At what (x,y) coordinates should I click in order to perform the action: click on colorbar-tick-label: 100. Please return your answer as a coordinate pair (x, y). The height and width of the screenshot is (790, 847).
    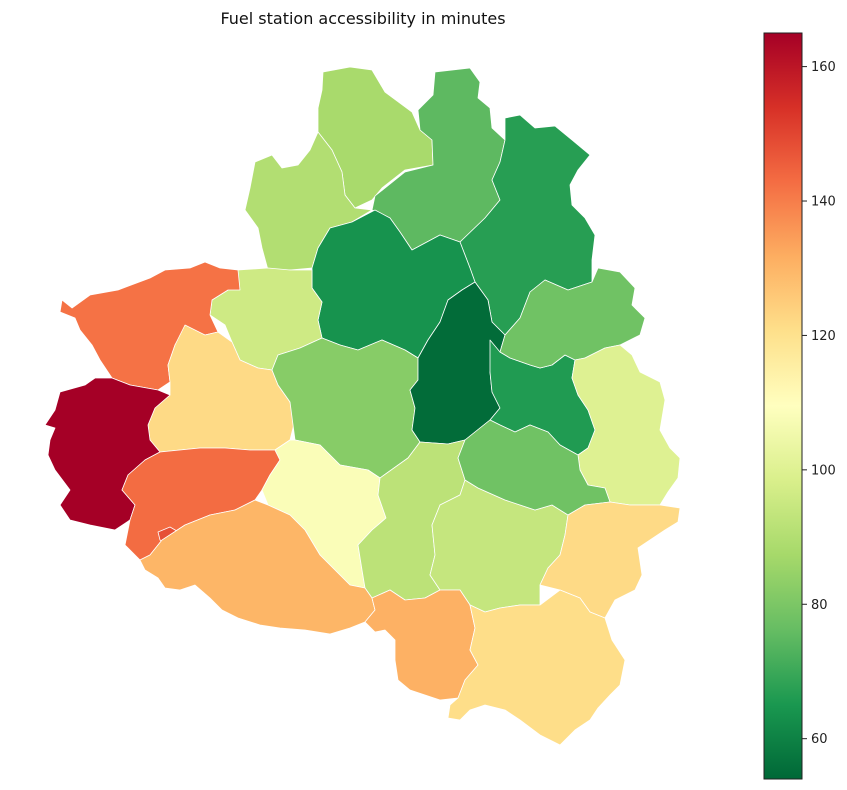
    Looking at the image, I should click on (823, 470).